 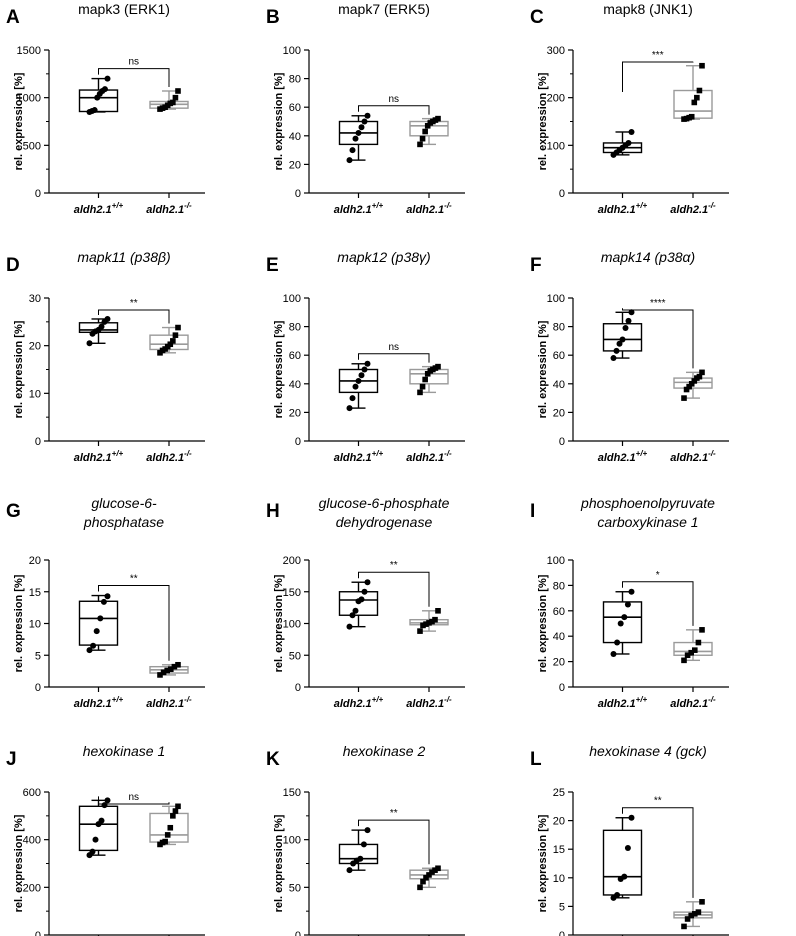 I want to click on y-tick-label: 1500, so click(x=29, y=51).